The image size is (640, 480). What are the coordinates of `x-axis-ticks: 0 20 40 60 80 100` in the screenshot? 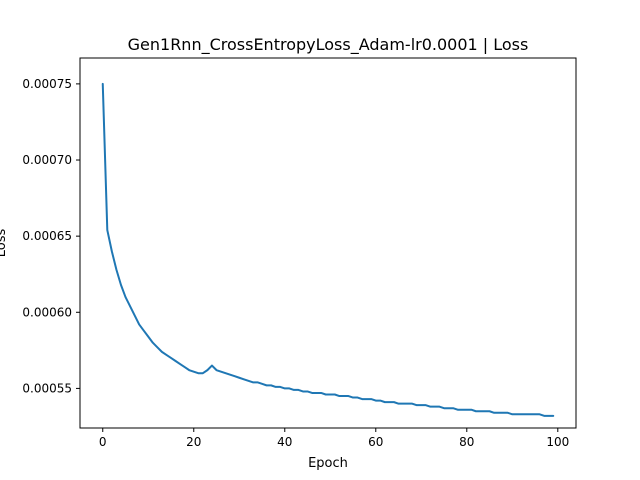 It's located at (334, 438).